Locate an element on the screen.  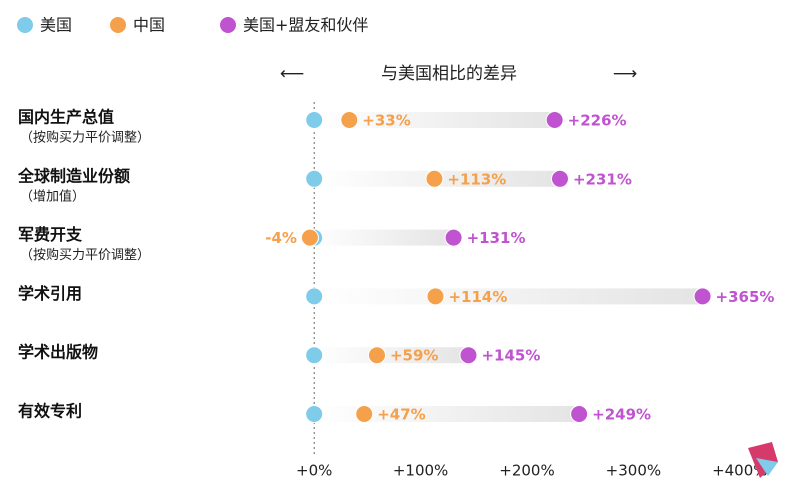
x-tick-label: +0% is located at coordinates (314, 471).